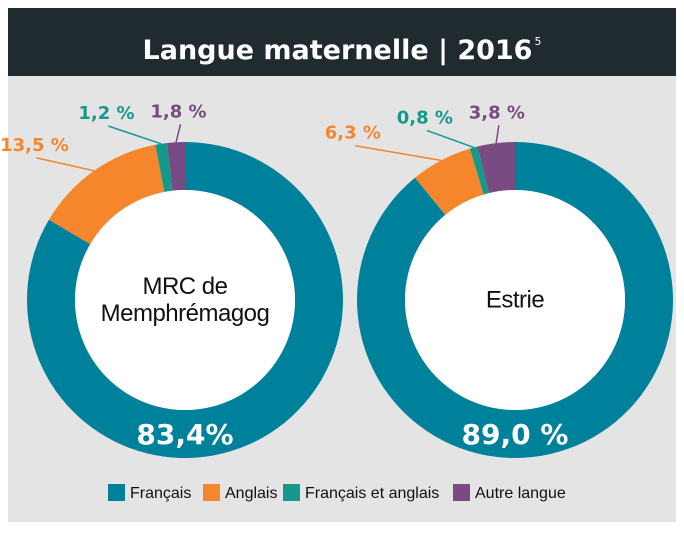 The width and height of the screenshot is (684, 535). I want to click on legend-label: Anglais, so click(251, 493).